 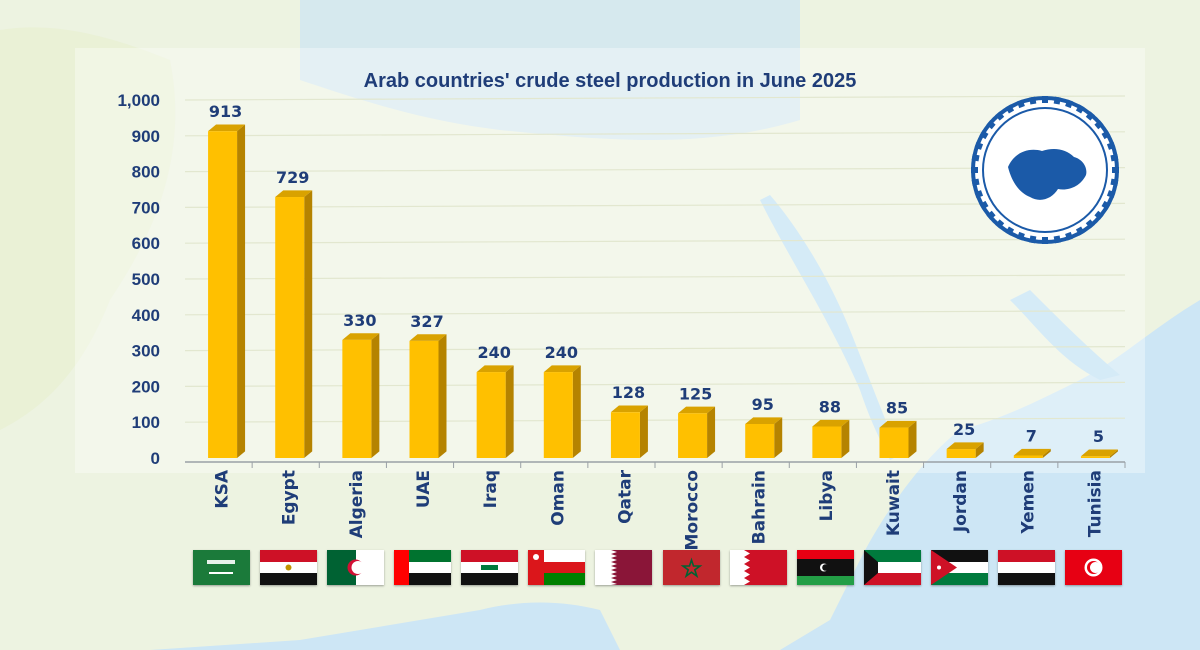 What do you see at coordinates (490, 567) in the screenshot?
I see `iraq-flag` at bounding box center [490, 567].